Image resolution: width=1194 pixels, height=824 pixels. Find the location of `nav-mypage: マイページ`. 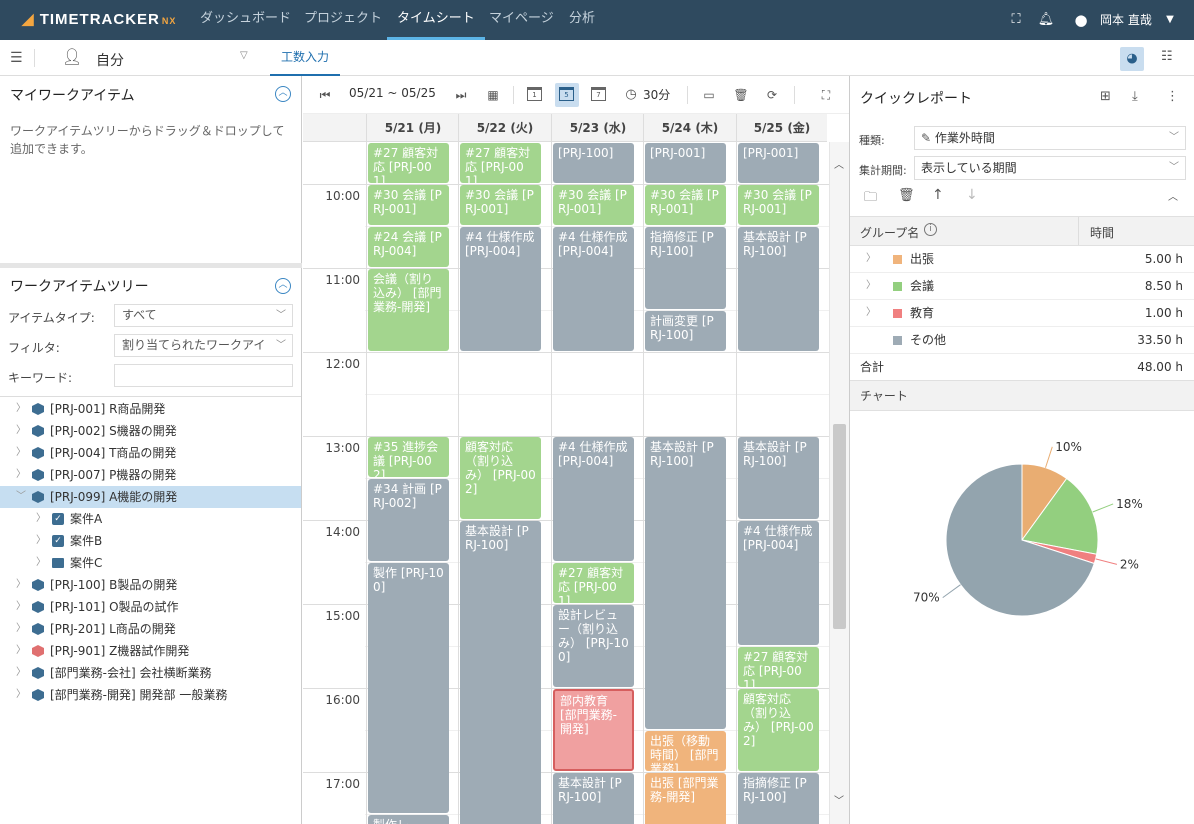

nav-mypage: マイページ is located at coordinates (521, 18).